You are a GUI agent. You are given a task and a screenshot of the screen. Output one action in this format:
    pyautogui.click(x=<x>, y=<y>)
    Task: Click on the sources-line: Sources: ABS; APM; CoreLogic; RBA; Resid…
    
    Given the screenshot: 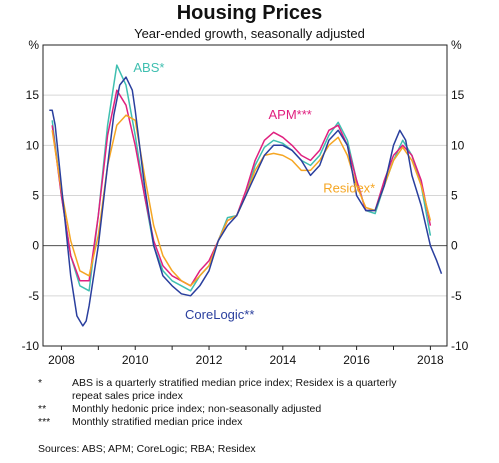 What is the action you would take?
    pyautogui.click(x=147, y=449)
    